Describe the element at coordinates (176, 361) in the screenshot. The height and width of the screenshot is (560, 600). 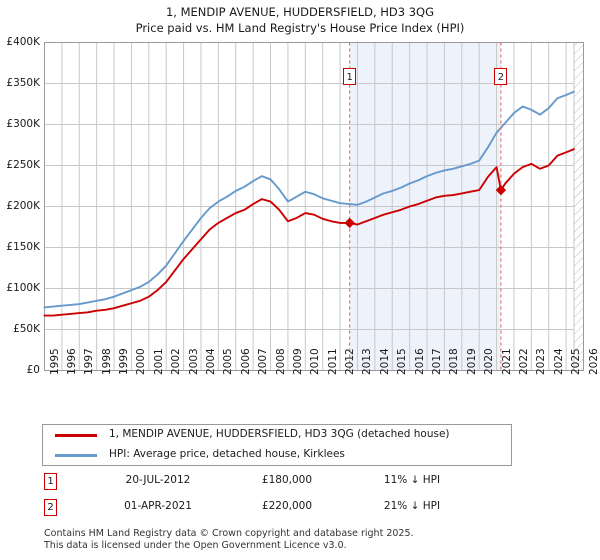
I see `x-axis-tick-label: 2002` at that location.